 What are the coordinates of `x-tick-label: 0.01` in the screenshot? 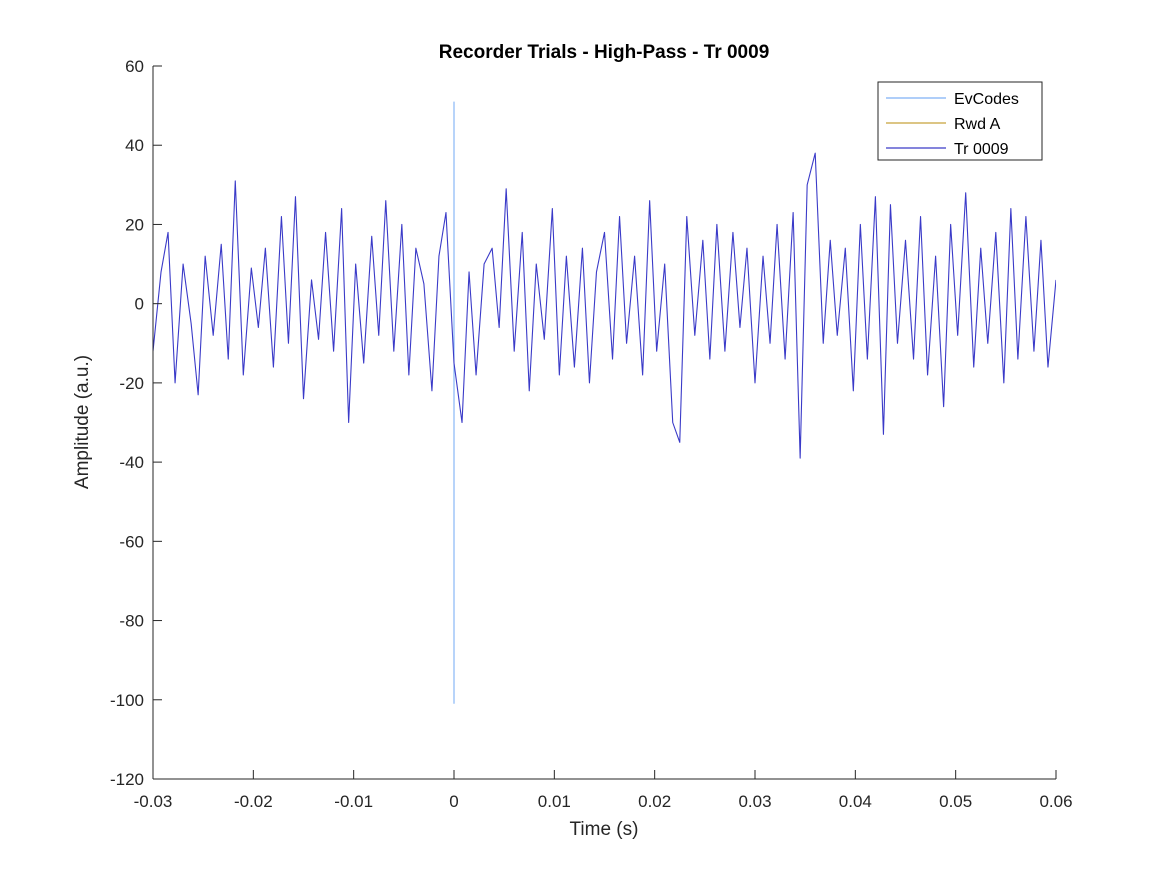 It's located at (554, 801).